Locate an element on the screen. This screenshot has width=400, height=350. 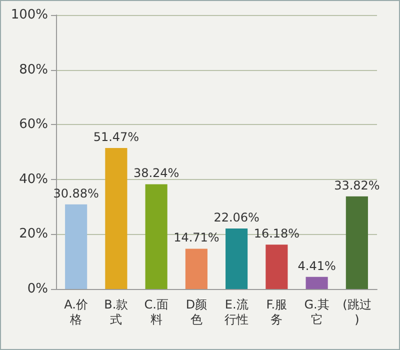
x-tick-label: C.面料 is located at coordinates (156, 312).